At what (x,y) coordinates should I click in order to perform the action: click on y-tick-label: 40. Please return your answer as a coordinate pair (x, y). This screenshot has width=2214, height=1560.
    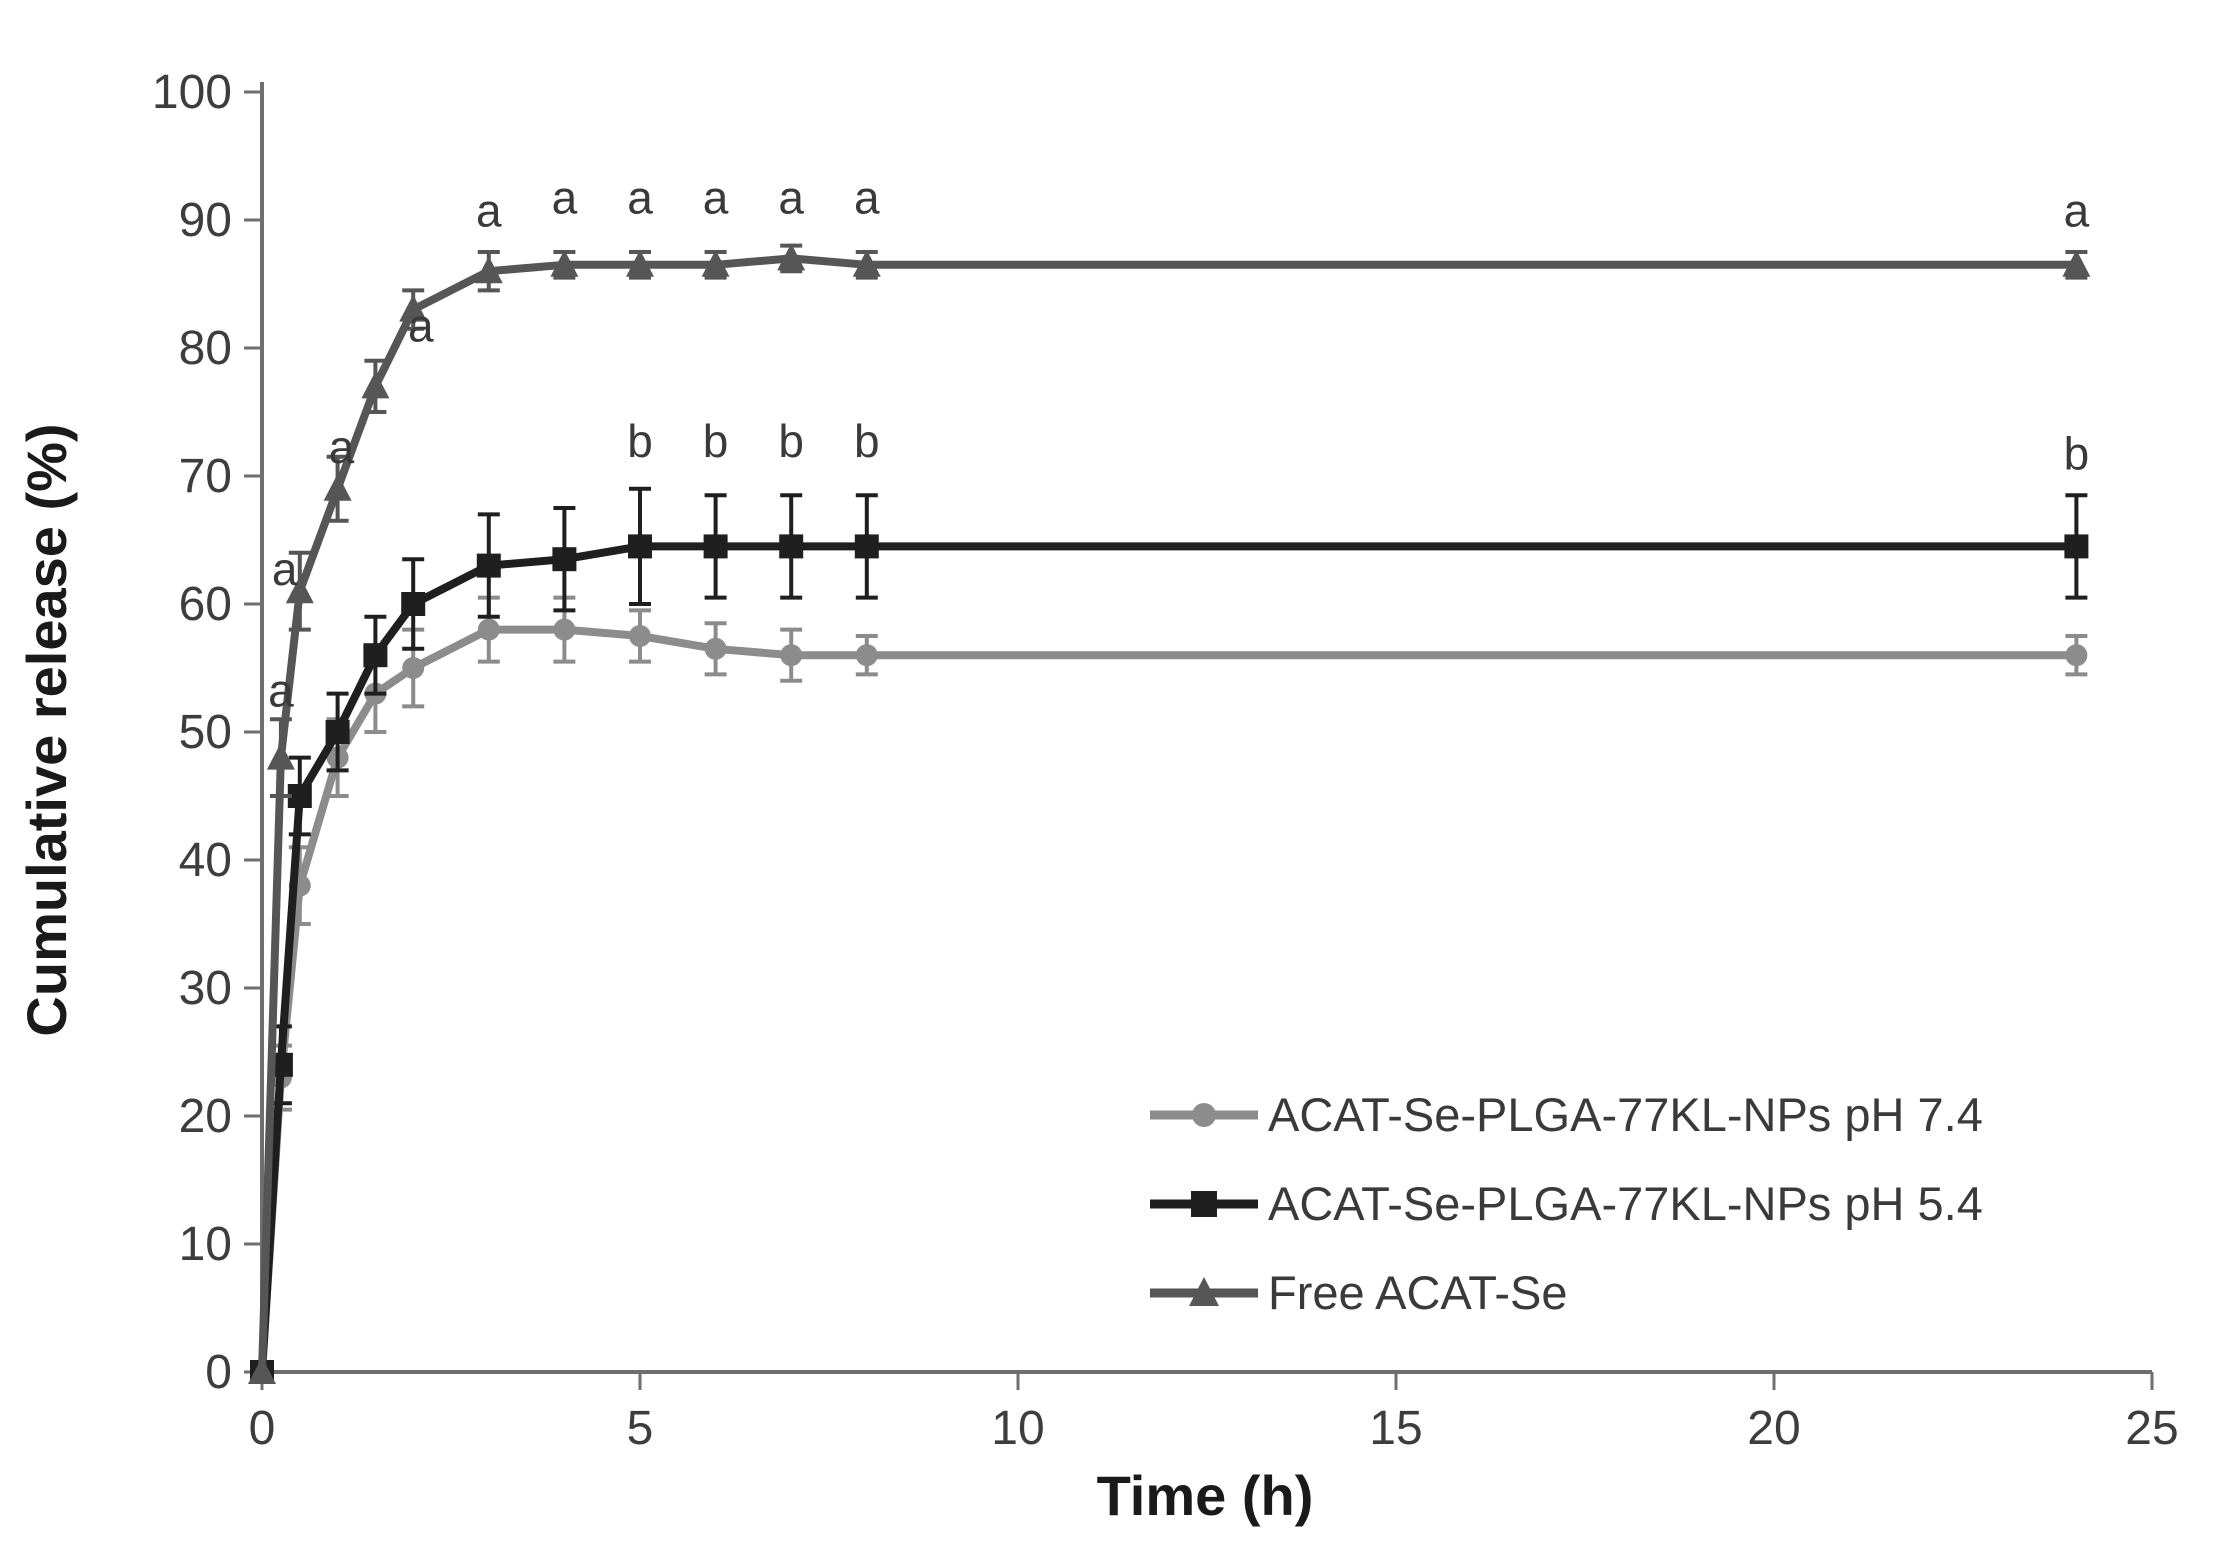
    Looking at the image, I should click on (205, 860).